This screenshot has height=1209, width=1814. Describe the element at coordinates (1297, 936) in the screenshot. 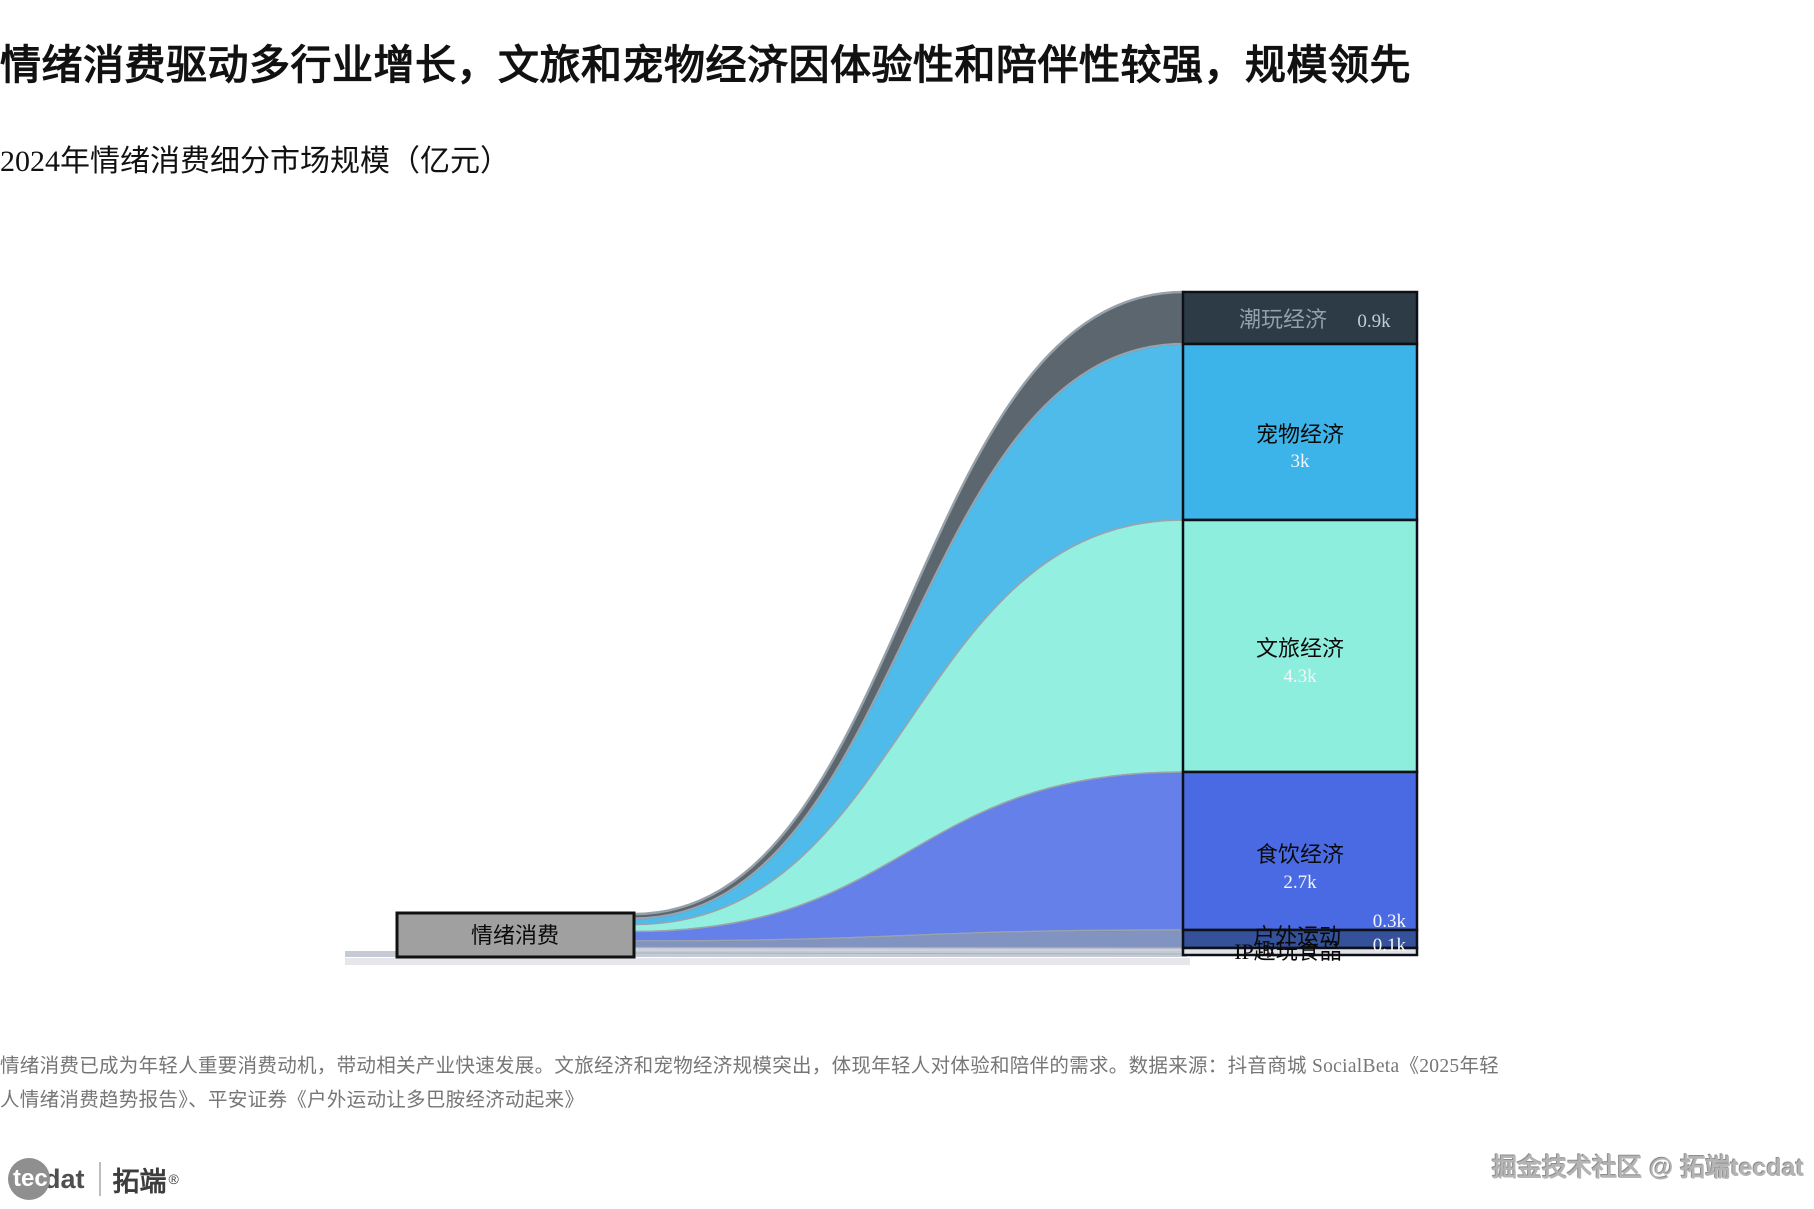

I see `label-huwai: 户外运动` at that location.